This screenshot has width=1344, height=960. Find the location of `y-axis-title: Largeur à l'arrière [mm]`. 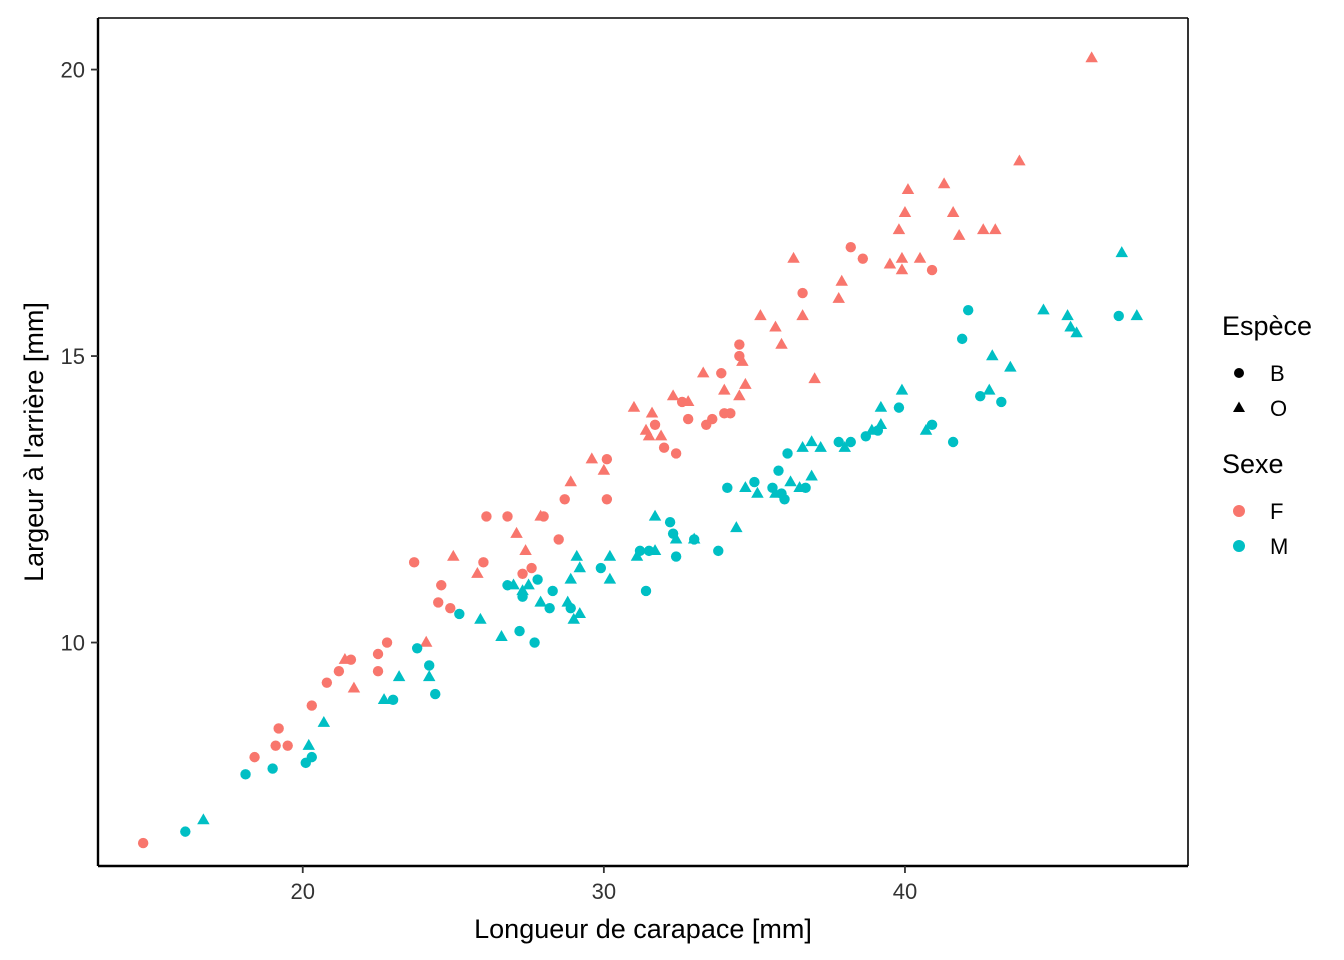

y-axis-title: Largeur à l'arrière [mm] is located at coordinates (34, 442).